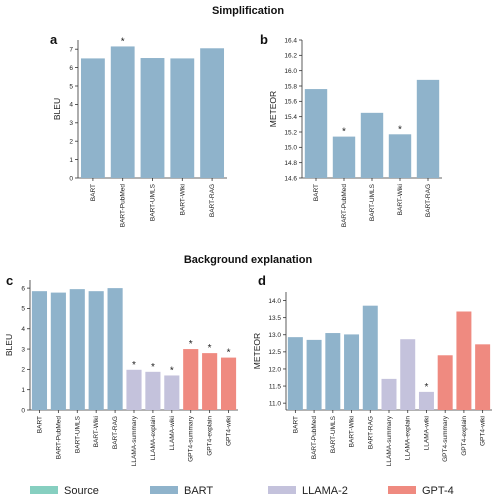 The height and width of the screenshot is (503, 497). I want to click on legend-label-gpt-4: GPT-4, so click(438, 491).